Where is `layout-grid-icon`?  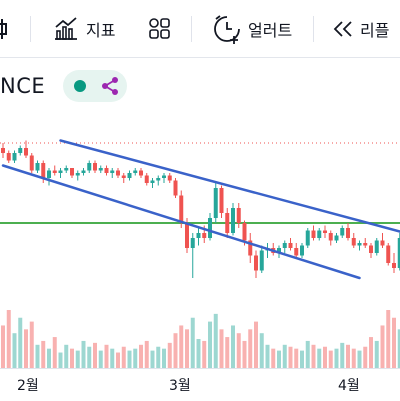 layout-grid-icon is located at coordinates (160, 29).